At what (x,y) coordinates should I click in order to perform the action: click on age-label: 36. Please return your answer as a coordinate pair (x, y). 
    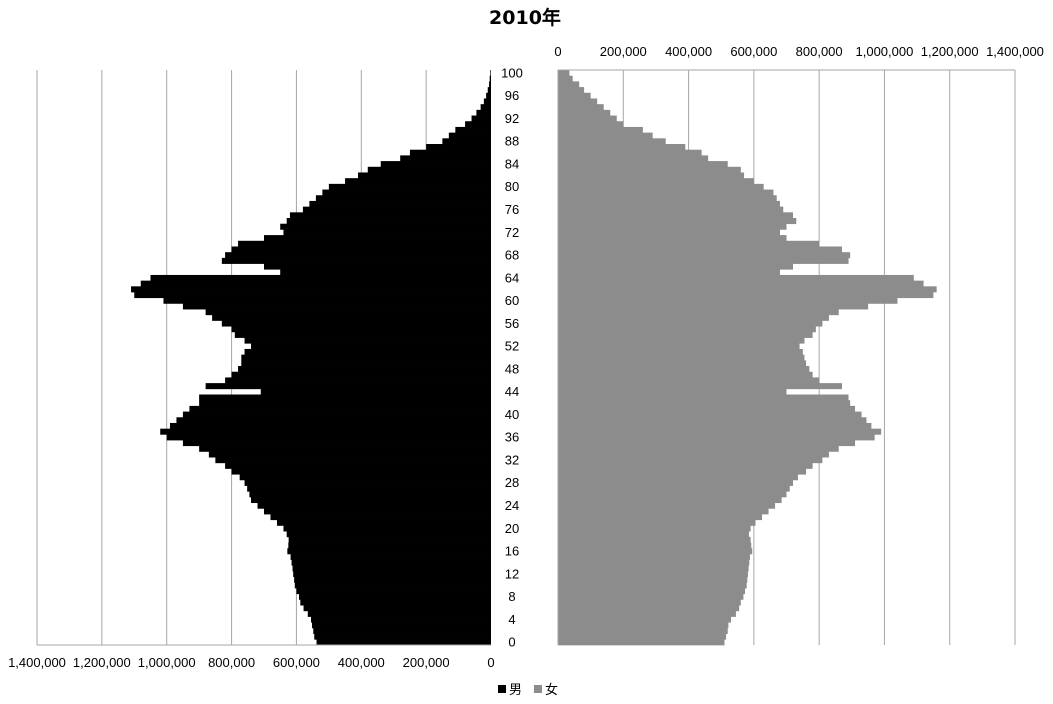
    Looking at the image, I should click on (512, 437).